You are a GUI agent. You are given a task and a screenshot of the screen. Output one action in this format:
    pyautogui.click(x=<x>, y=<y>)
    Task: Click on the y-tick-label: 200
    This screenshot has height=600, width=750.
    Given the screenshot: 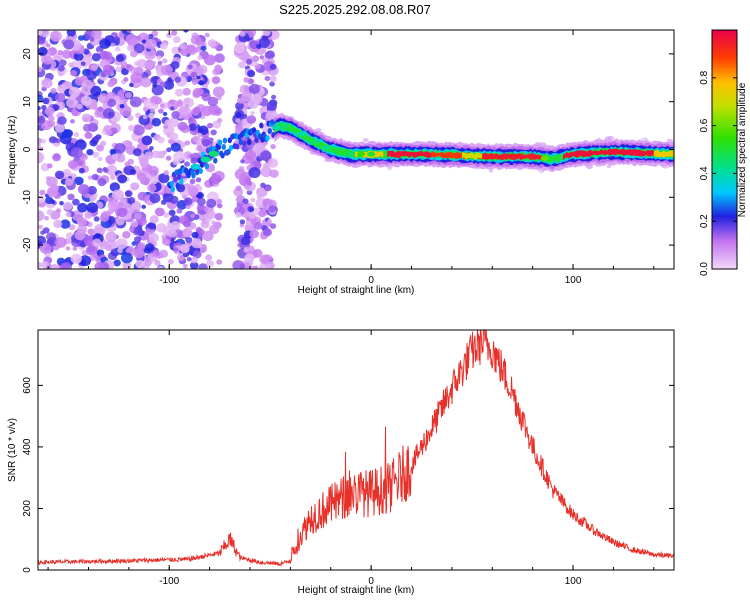 What is the action you would take?
    pyautogui.click(x=27, y=508)
    